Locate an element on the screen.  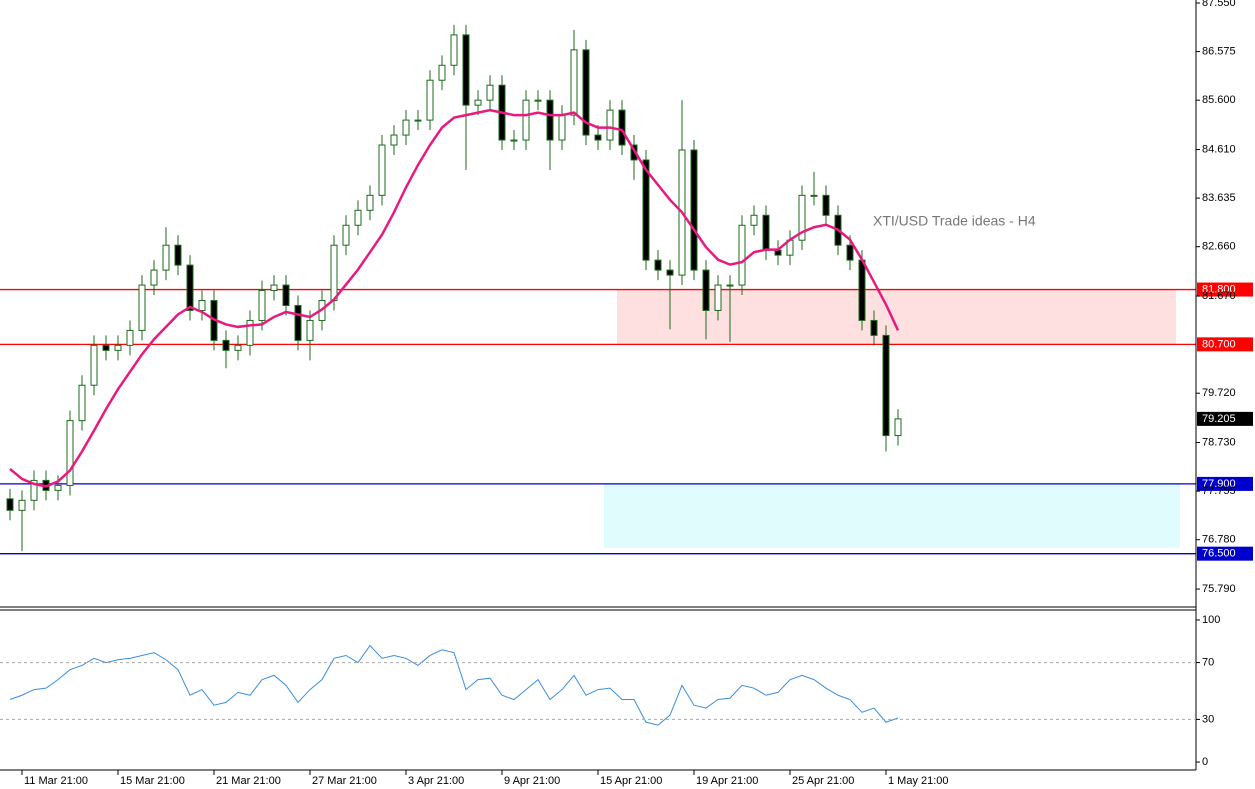
rsi-line is located at coordinates (454, 685).